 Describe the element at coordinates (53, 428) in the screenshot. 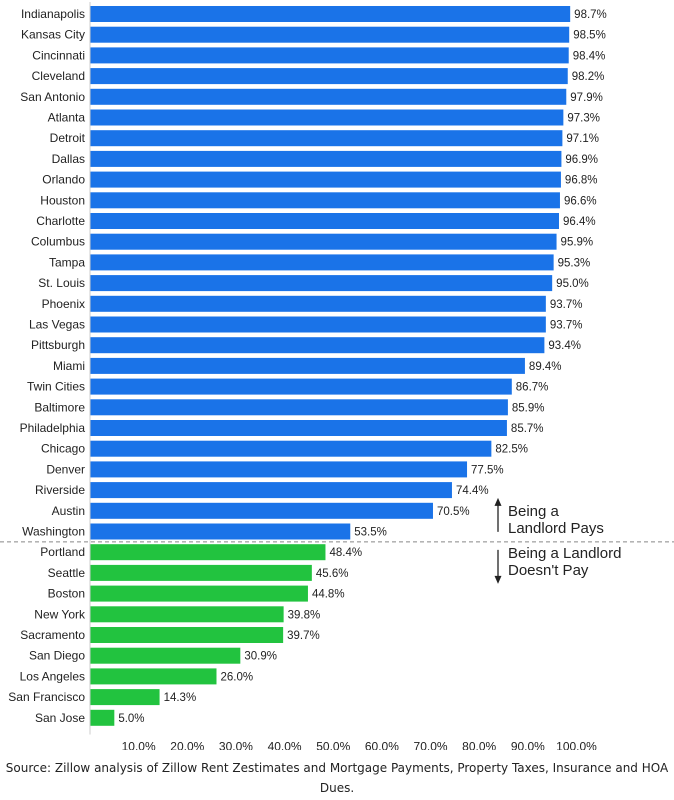

I see `category-label: Philadelphia` at that location.